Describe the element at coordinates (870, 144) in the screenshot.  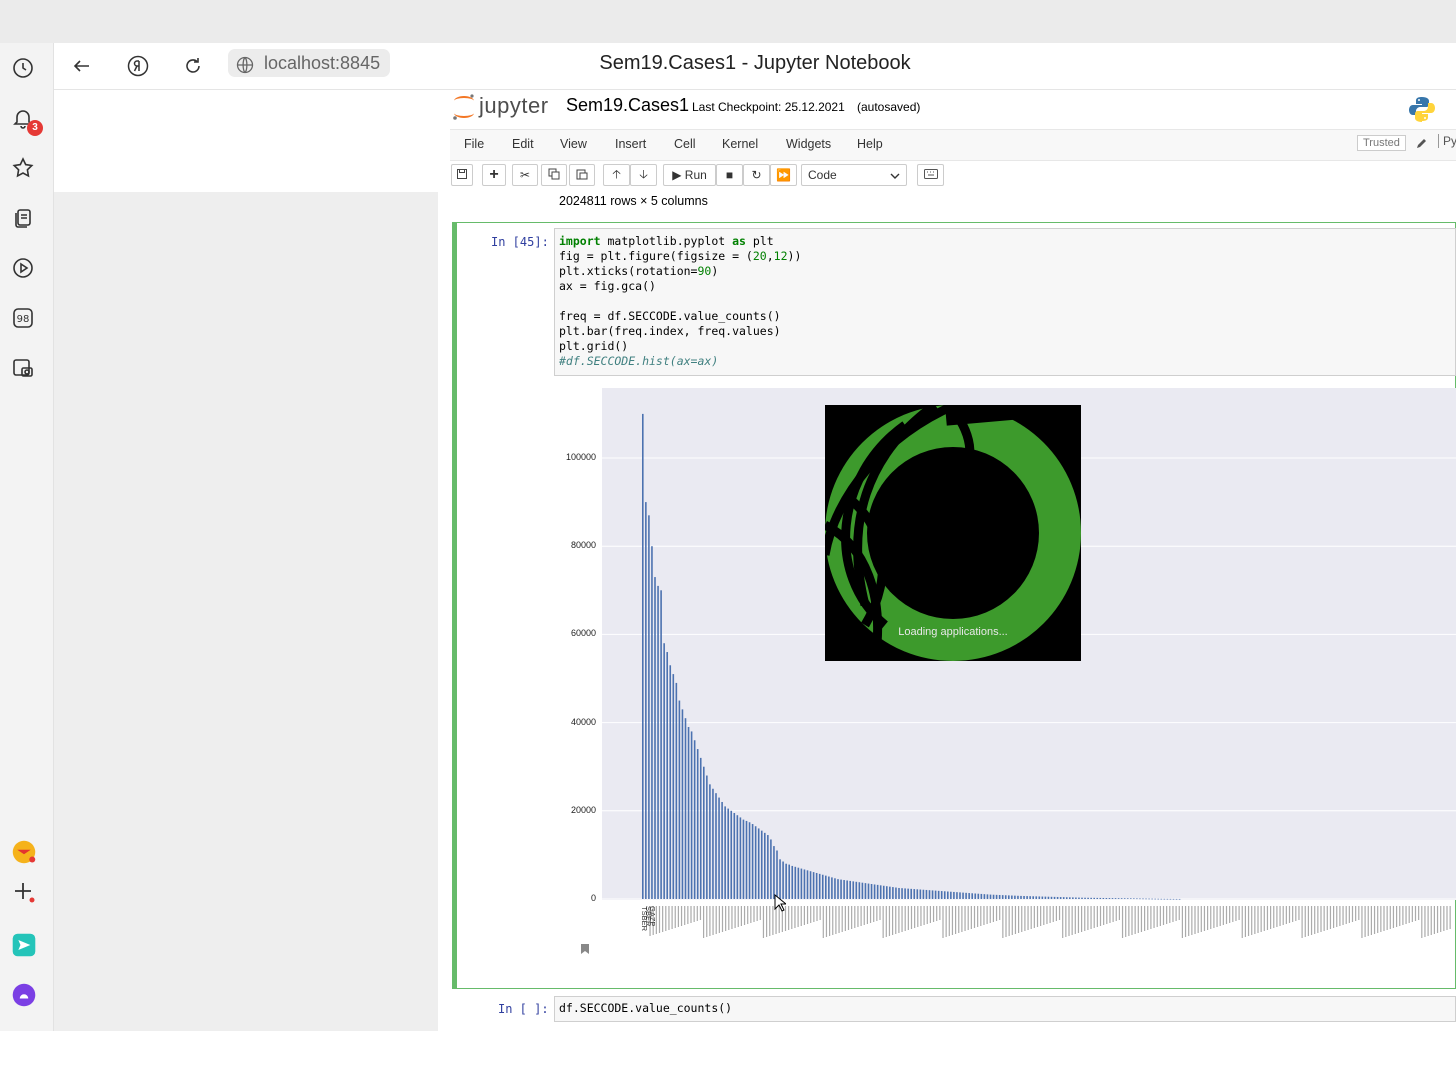
I see `menu-help: Help` at that location.